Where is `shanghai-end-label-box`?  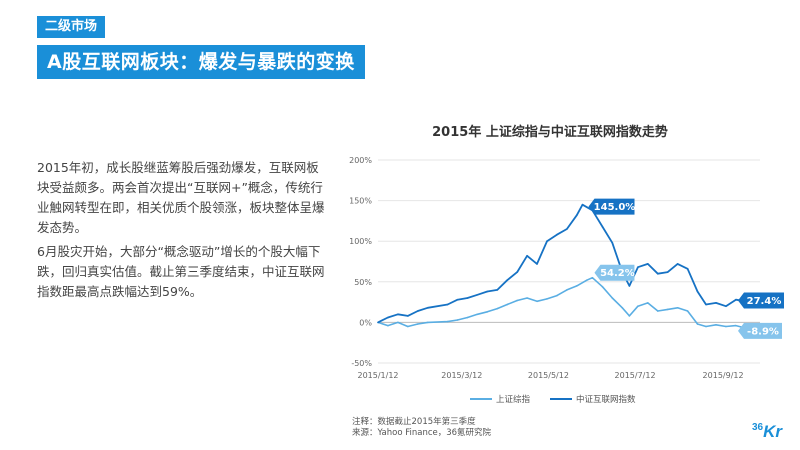 shanghai-end-label-box is located at coordinates (760, 330).